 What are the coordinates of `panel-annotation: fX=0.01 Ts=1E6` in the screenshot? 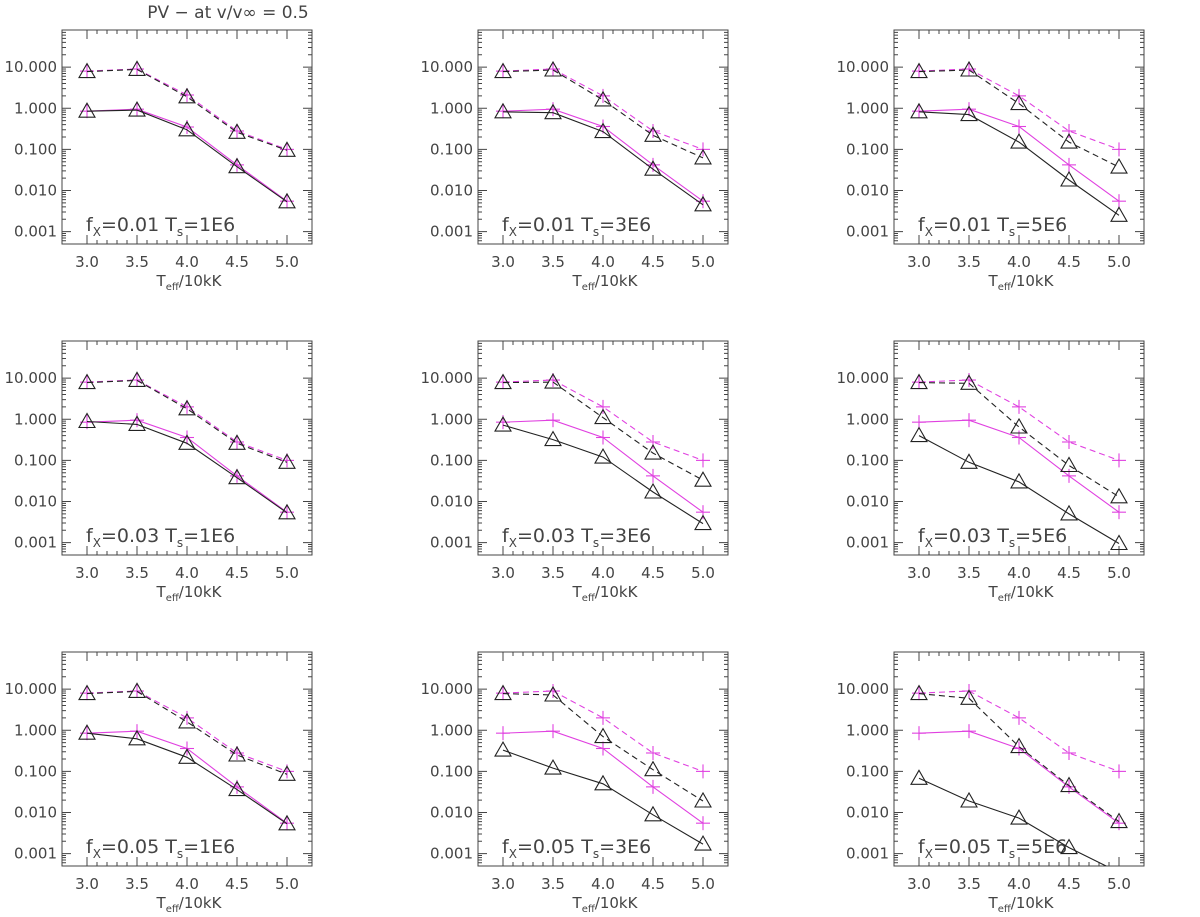 It's located at (160, 226).